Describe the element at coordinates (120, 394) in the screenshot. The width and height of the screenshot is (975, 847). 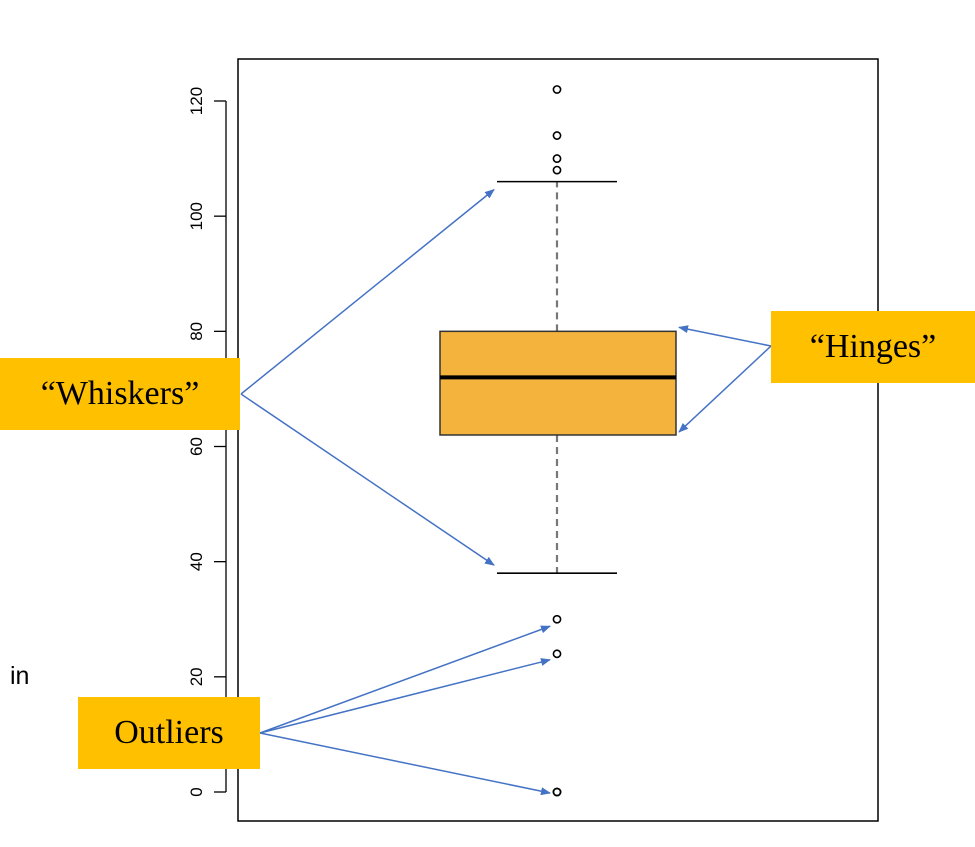
I see `whiskers-callout: “Whiskers”` at that location.